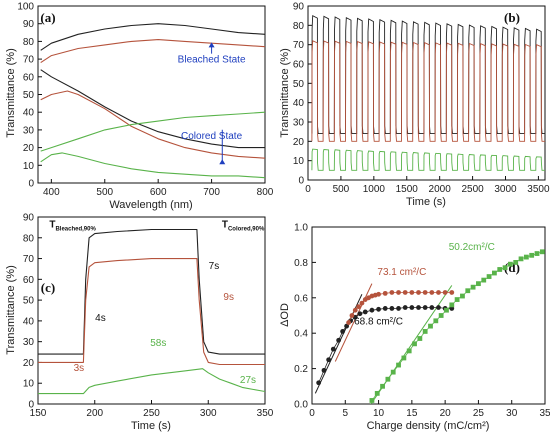  I want to click on annotation-label: 3s, so click(79, 368).